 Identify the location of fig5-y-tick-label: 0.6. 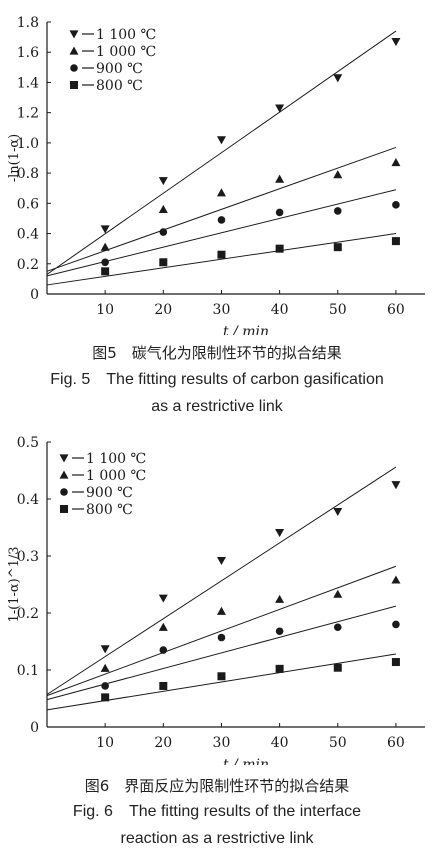
(28, 204).